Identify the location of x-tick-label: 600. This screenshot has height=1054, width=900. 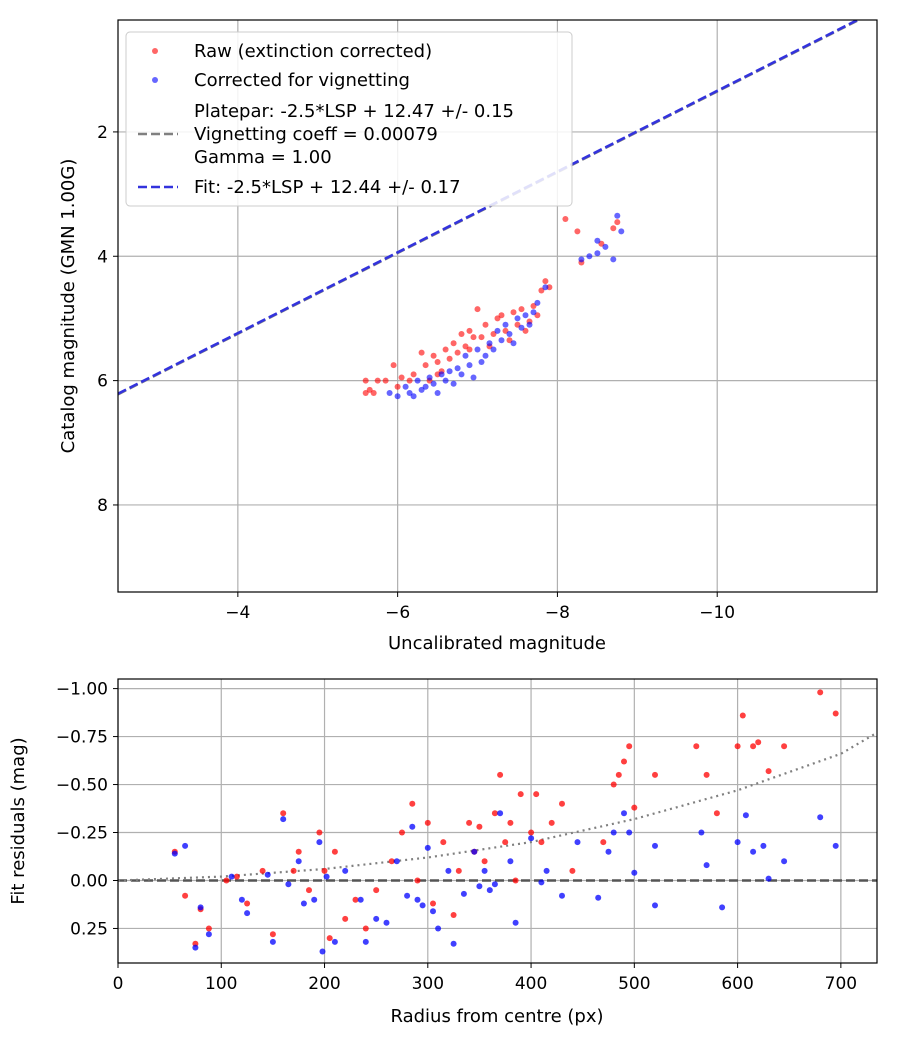
(737, 984).